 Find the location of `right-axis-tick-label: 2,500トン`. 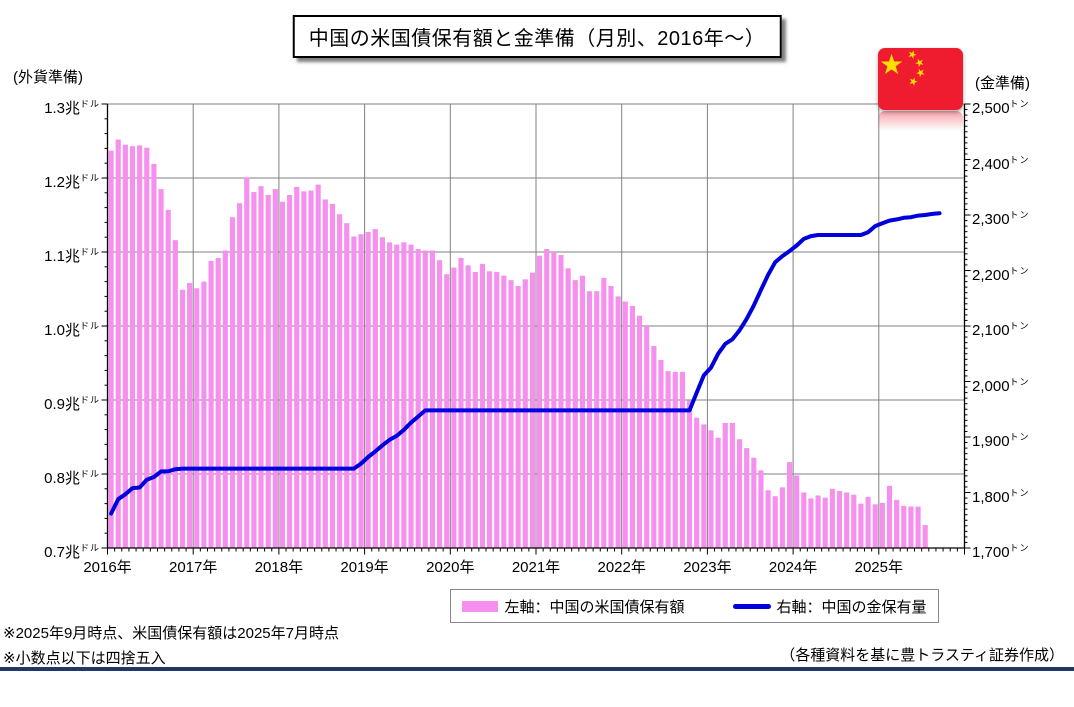

right-axis-tick-label: 2,500トン is located at coordinates (1001, 108).